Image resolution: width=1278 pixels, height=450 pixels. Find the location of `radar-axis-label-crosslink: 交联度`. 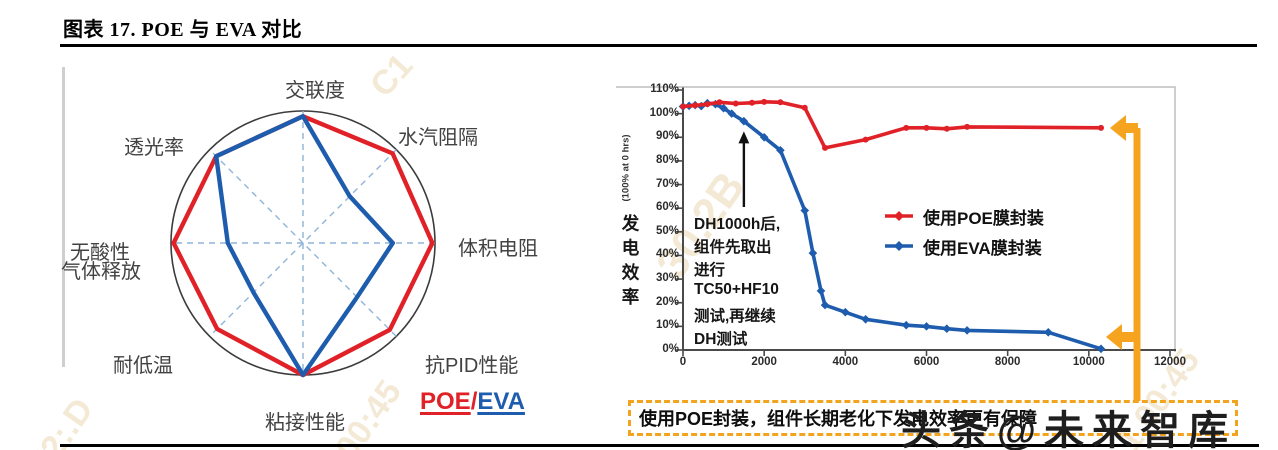

radar-axis-label-crosslink: 交联度 is located at coordinates (315, 91).